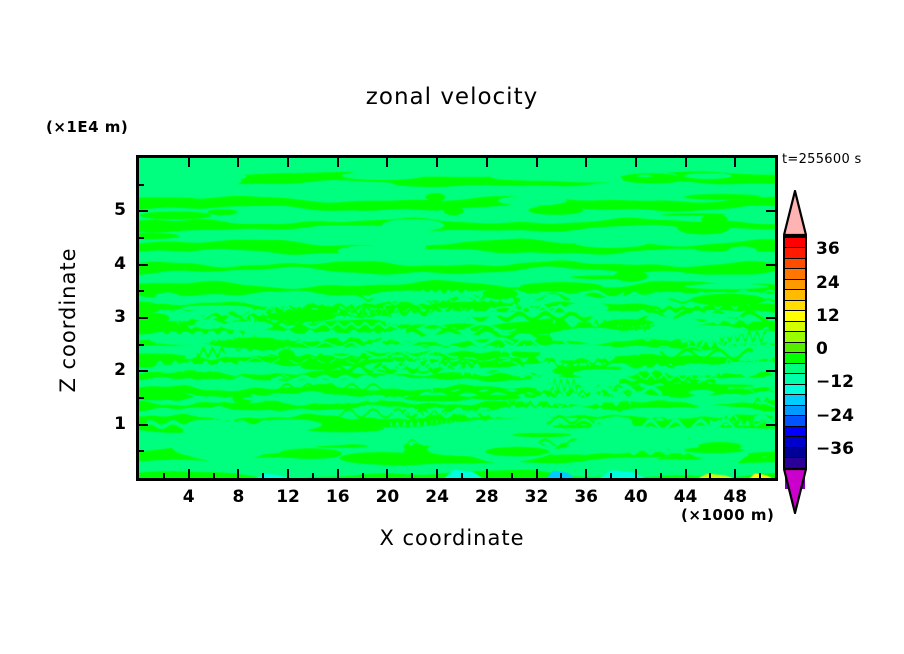 The width and height of the screenshot is (904, 654). Describe the element at coordinates (87, 127) in the screenshot. I see `y-axis-unit-label: (×1E4 m)` at that location.